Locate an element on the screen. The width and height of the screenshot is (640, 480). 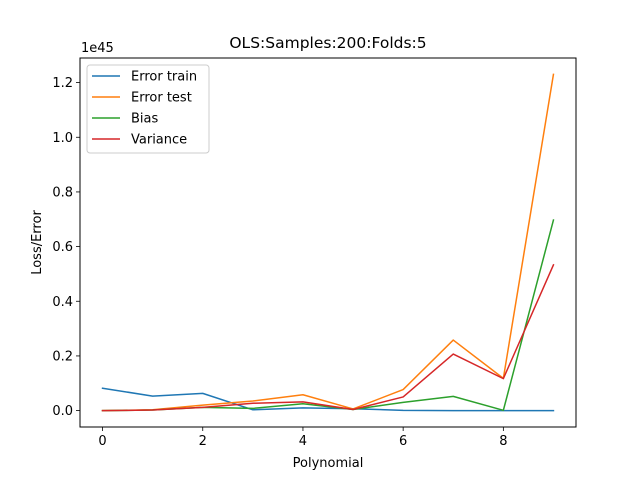
y-axis-label: Loss/Error is located at coordinates (37, 242).